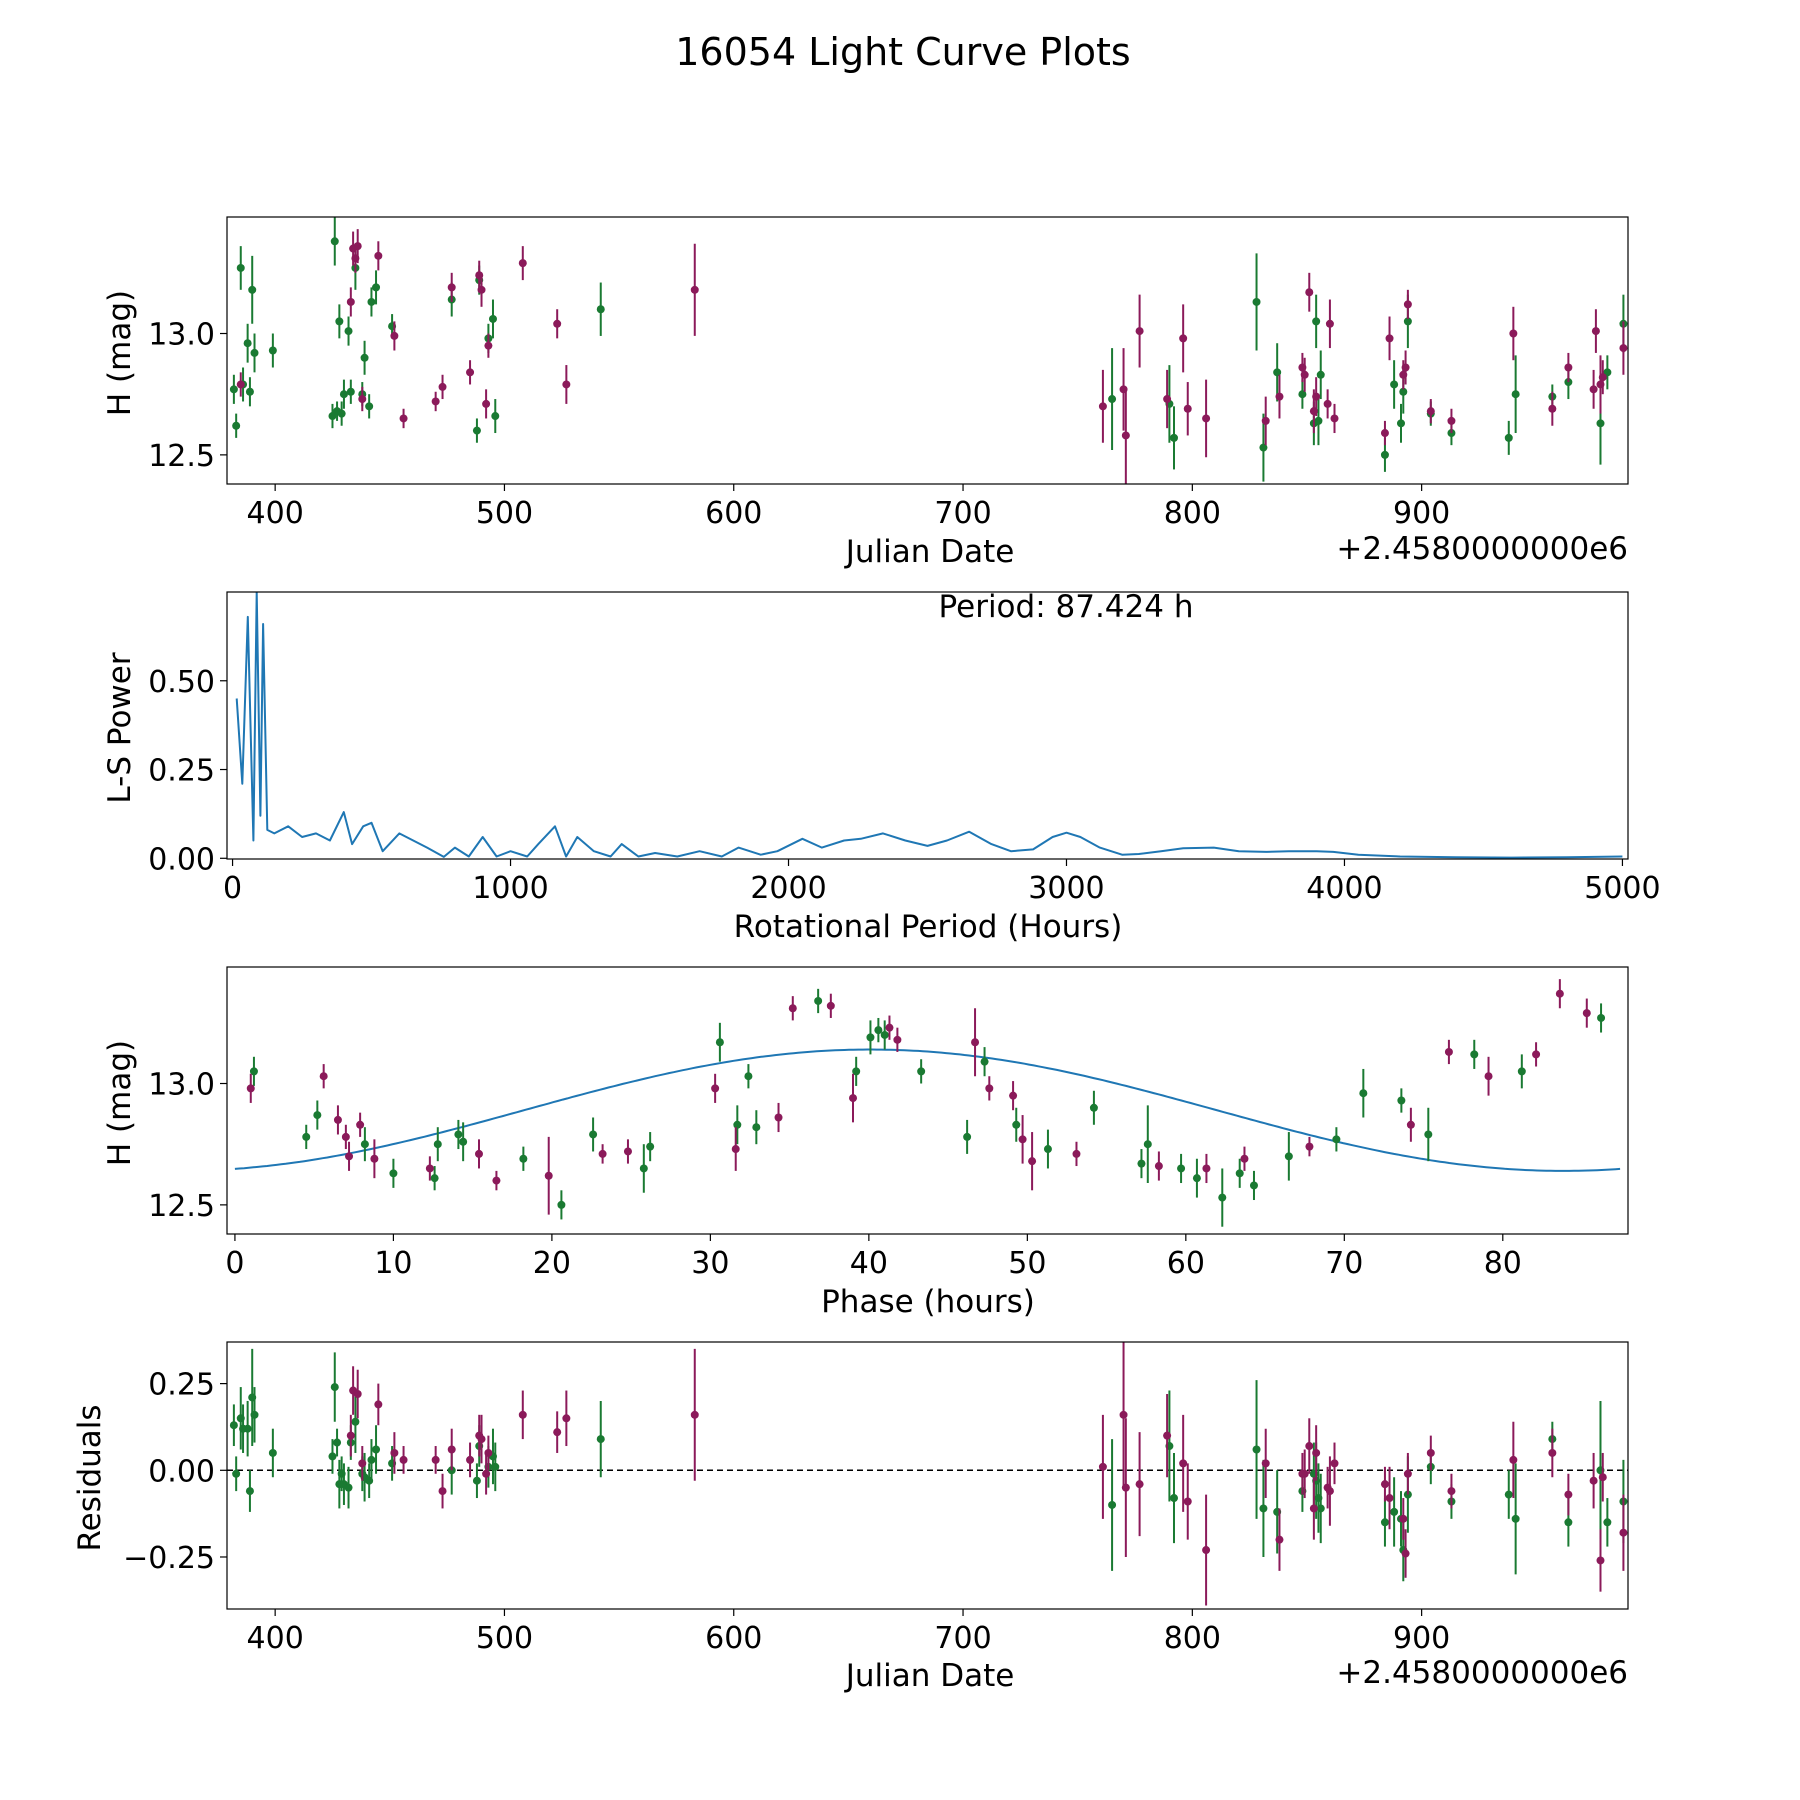 Image resolution: width=1800 pixels, height=1800 pixels. I want to click on residuals-y-tick-label: 0.25, so click(181, 1385).